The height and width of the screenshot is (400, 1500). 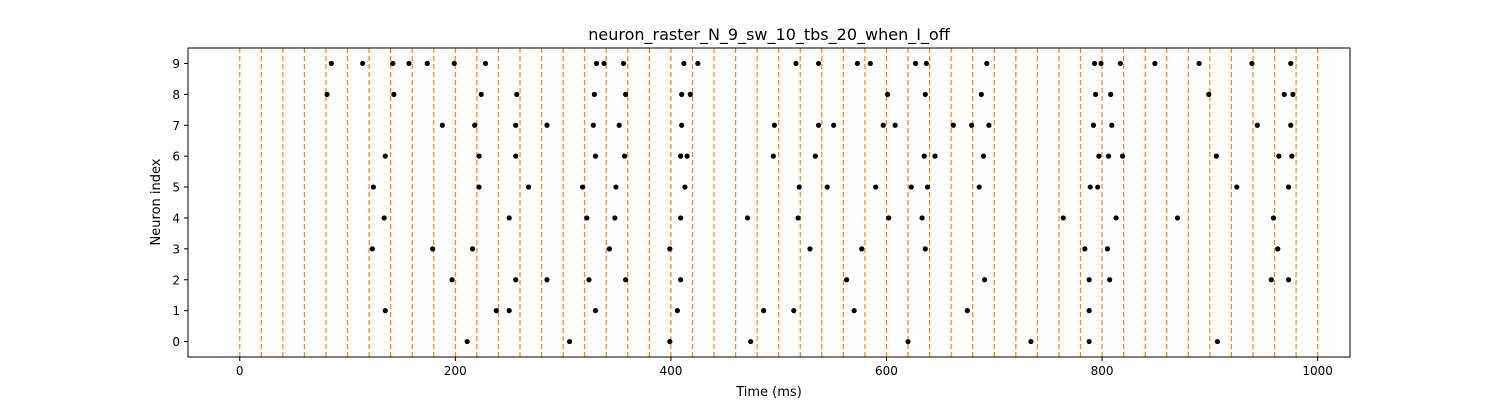 I want to click on x-tick-label: 0, so click(x=240, y=371).